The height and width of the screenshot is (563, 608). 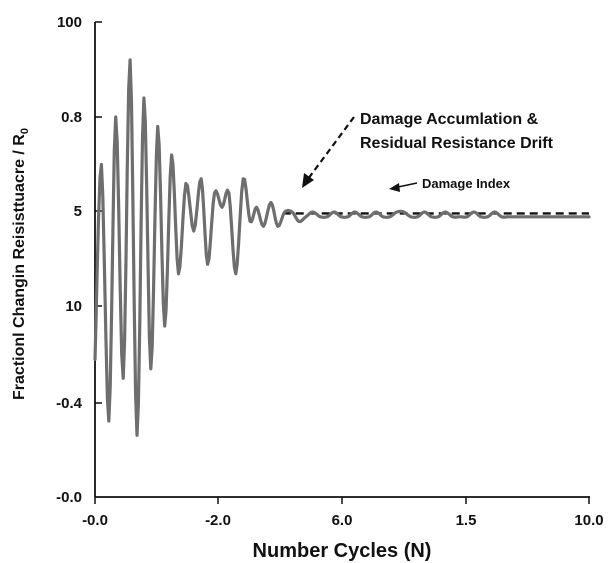 What do you see at coordinates (69, 403) in the screenshot?
I see `y-tick-label: -0.4` at bounding box center [69, 403].